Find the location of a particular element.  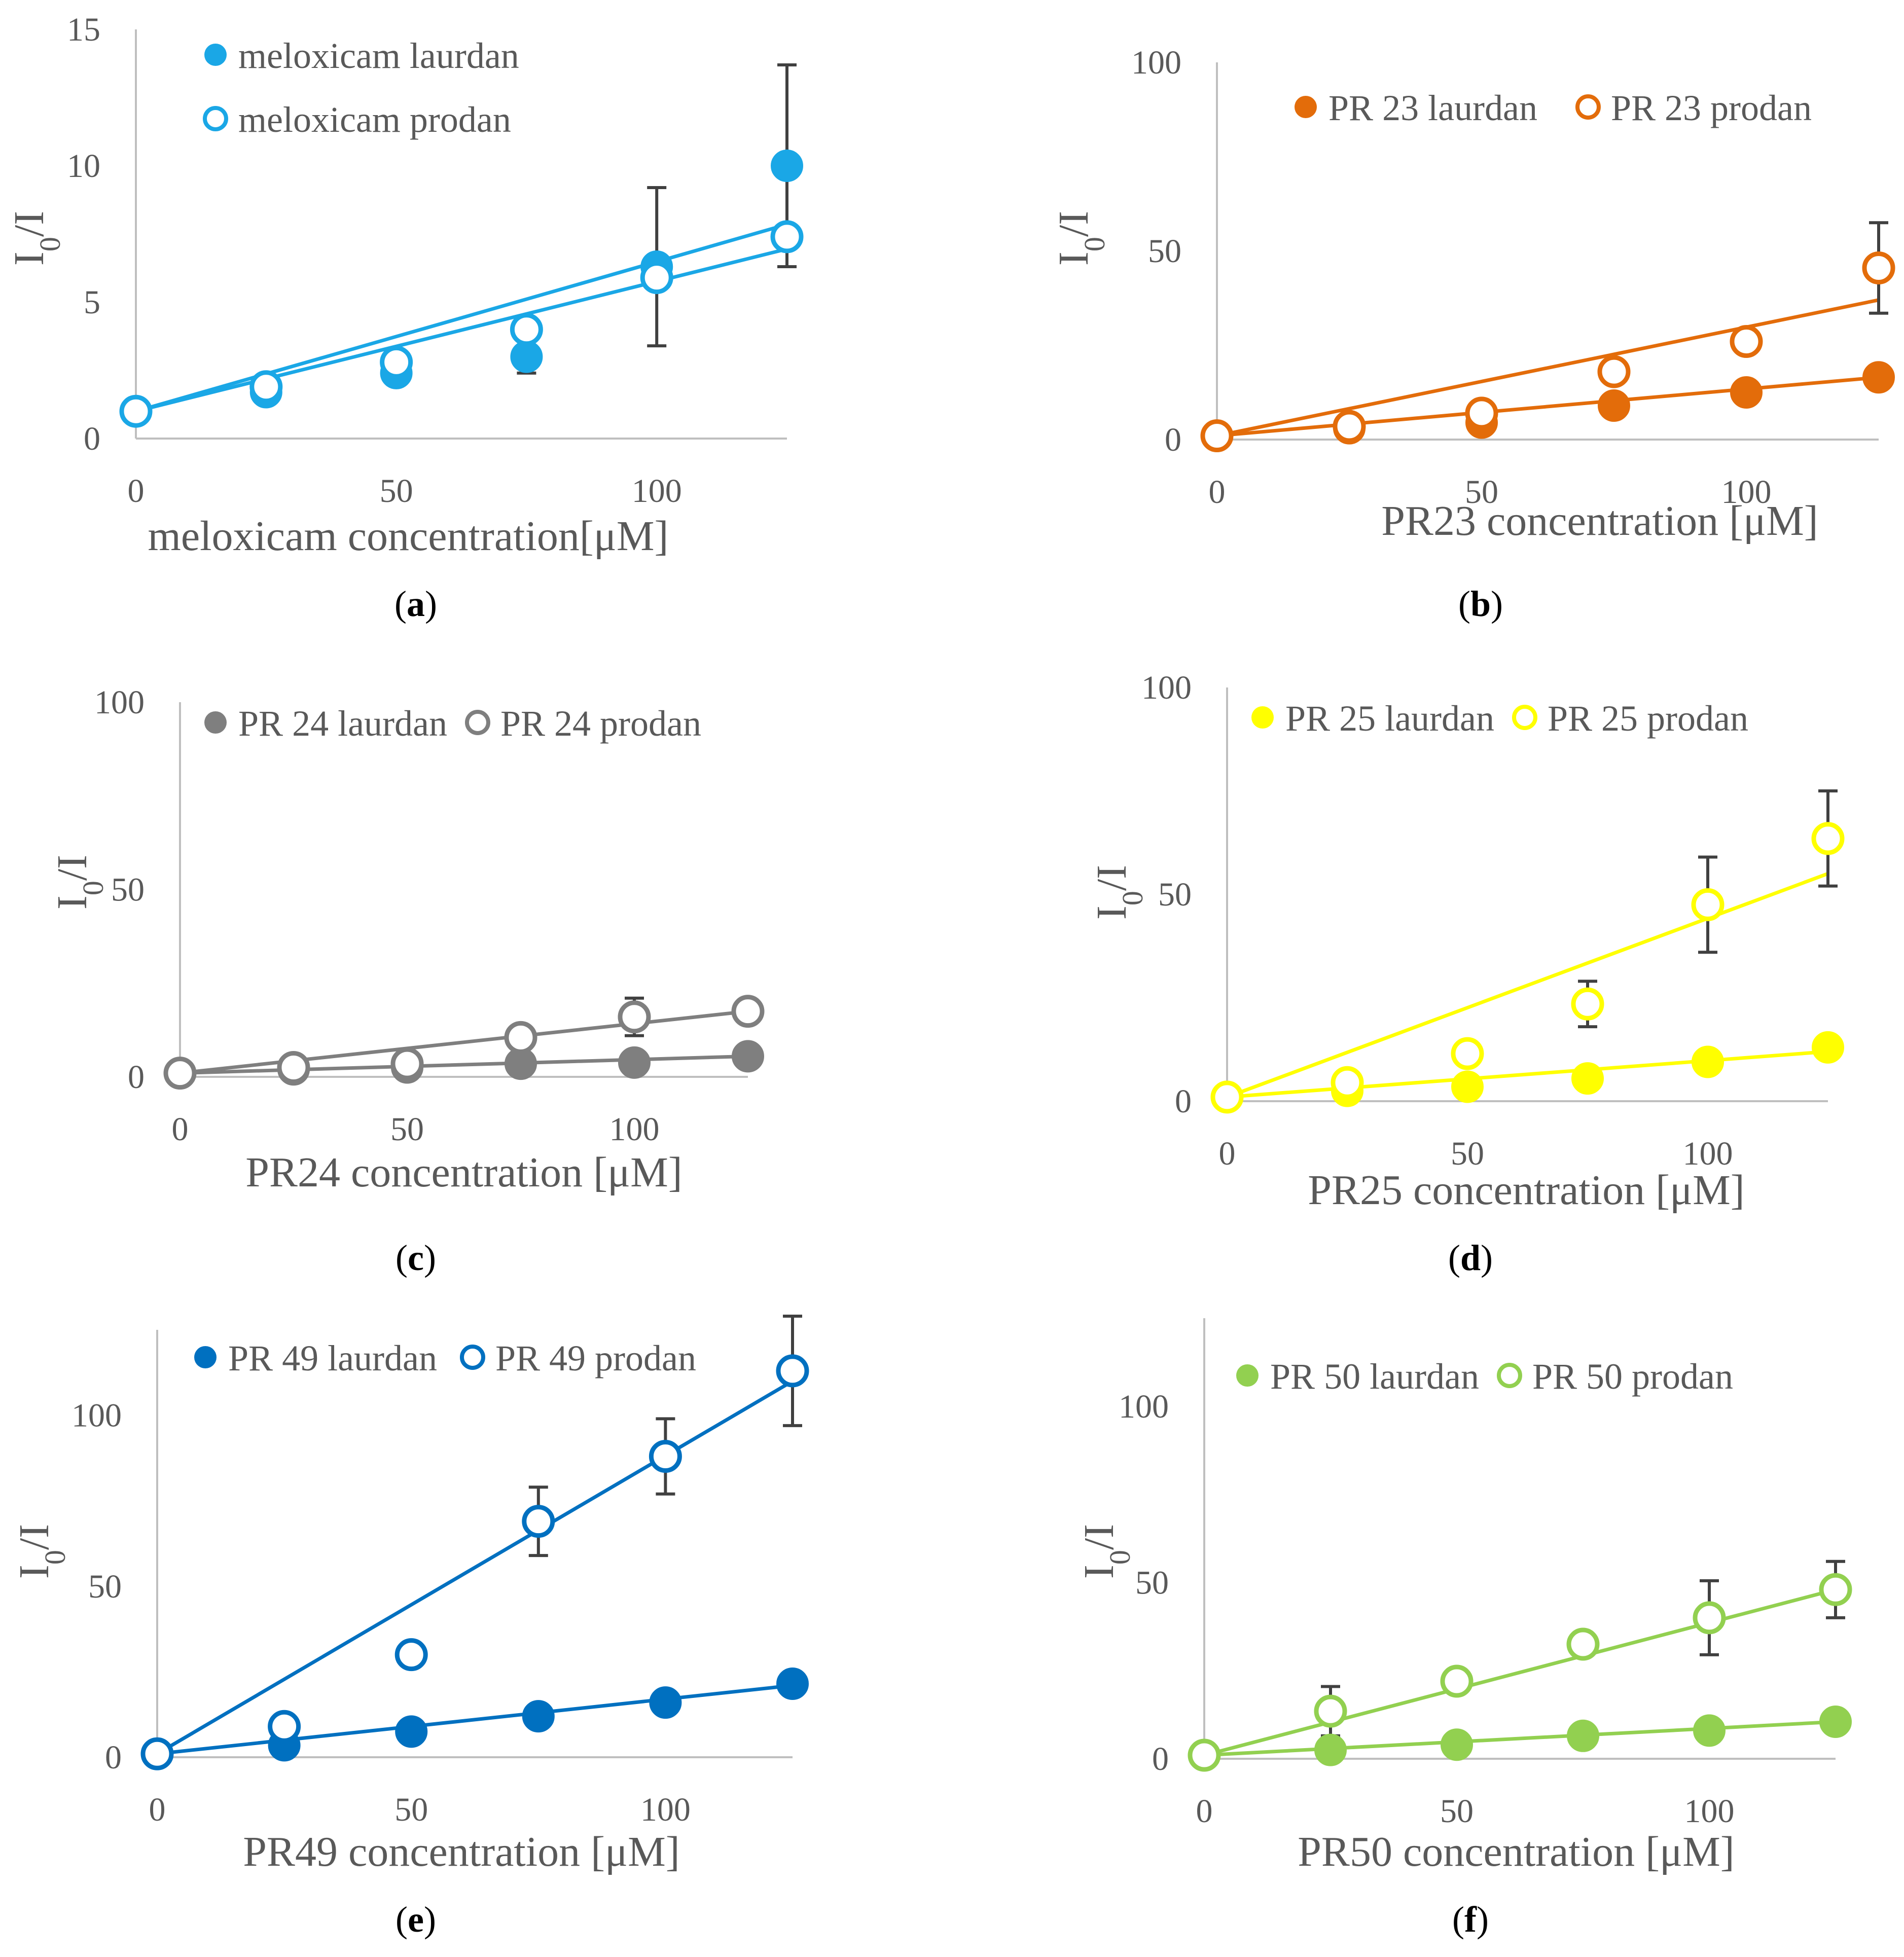

legend-label: PR 25 prodan is located at coordinates (1648, 719).